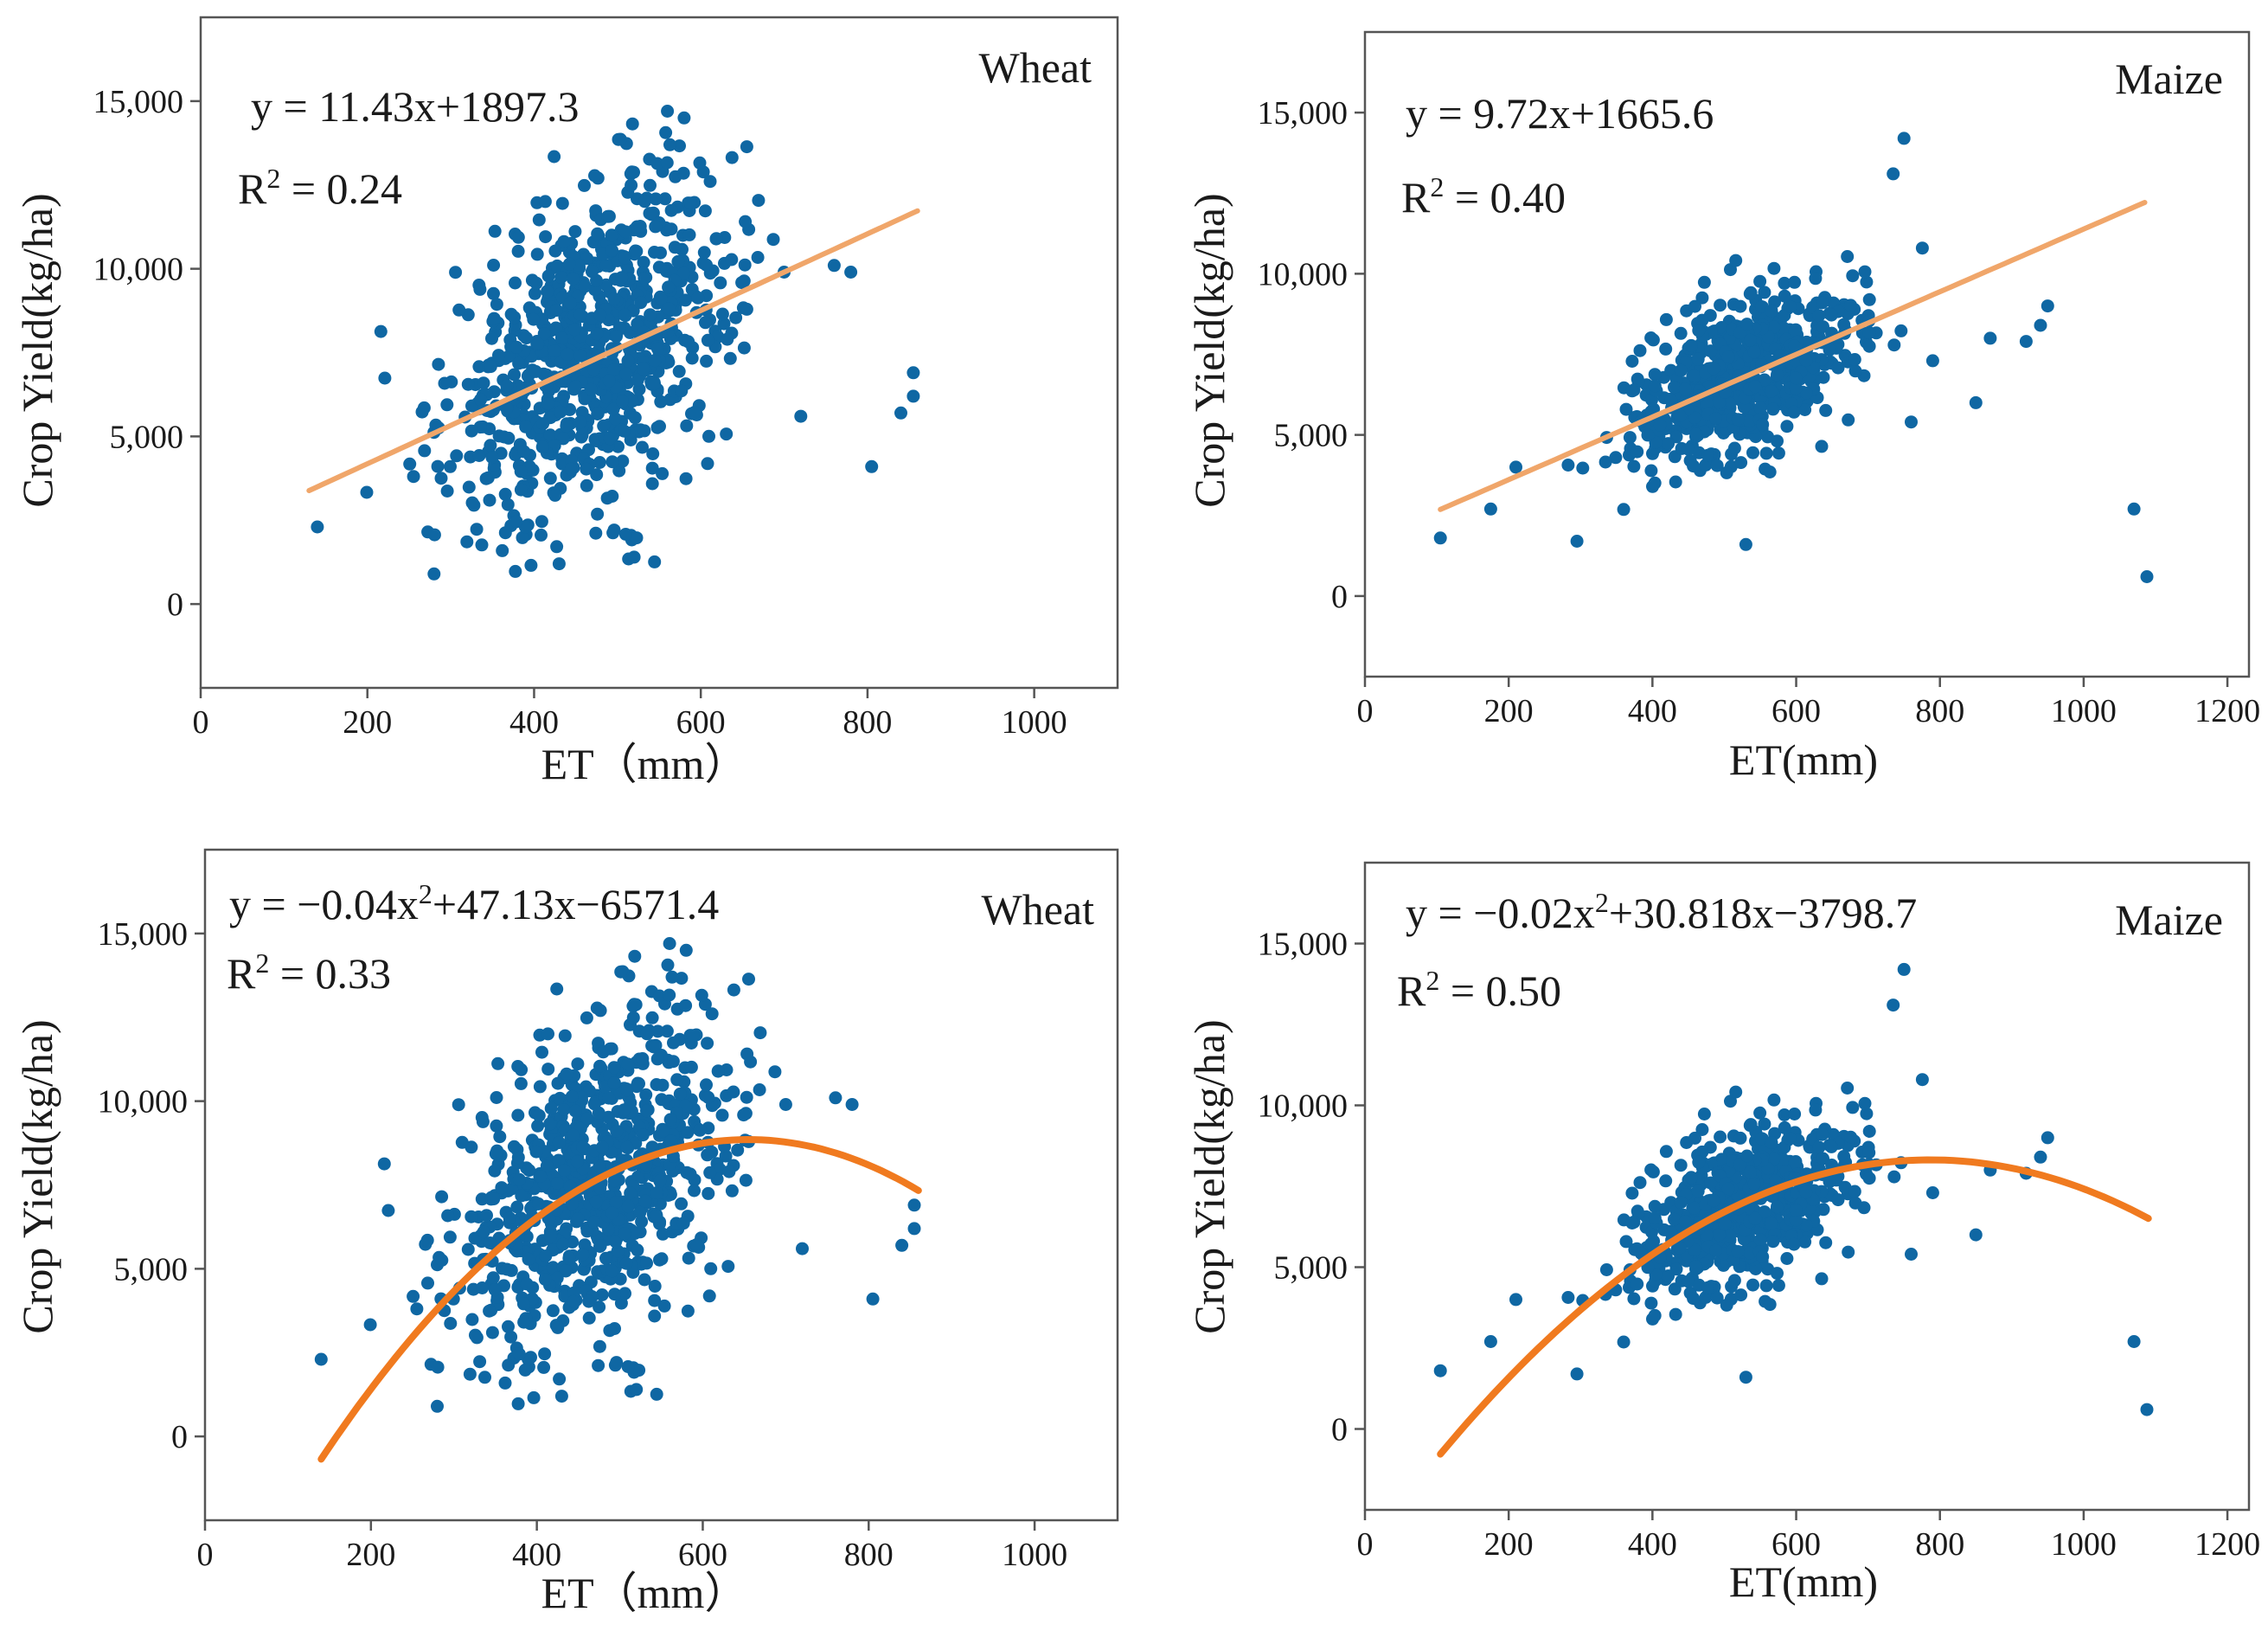 The image size is (2268, 1631). Describe the element at coordinates (1796, 711) in the screenshot. I see `x-tick-label: 600` at that location.